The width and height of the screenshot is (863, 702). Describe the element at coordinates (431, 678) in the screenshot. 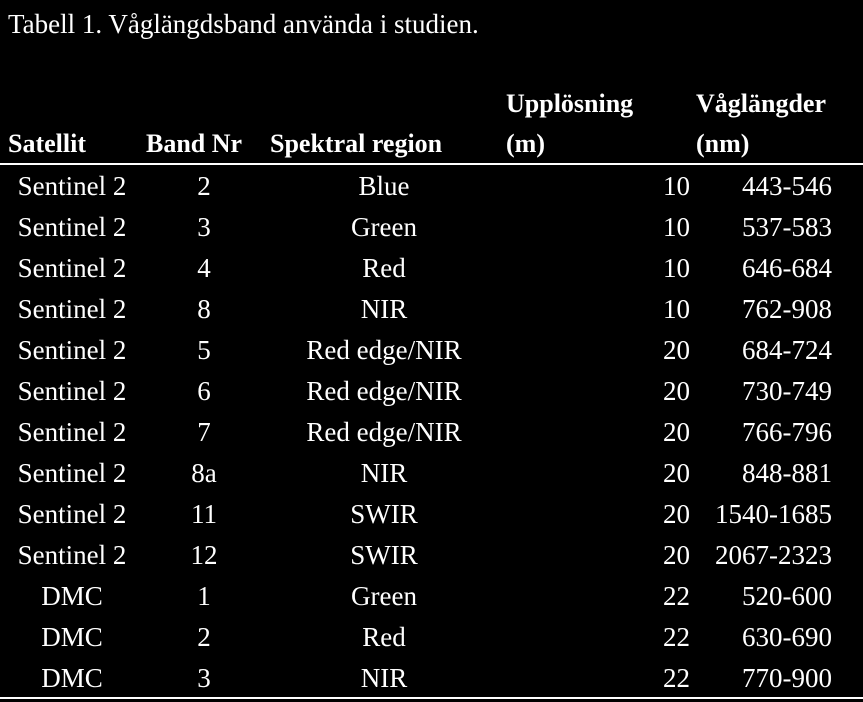

I see `table-row: DMC 3 NIR 22 770-900` at that location.